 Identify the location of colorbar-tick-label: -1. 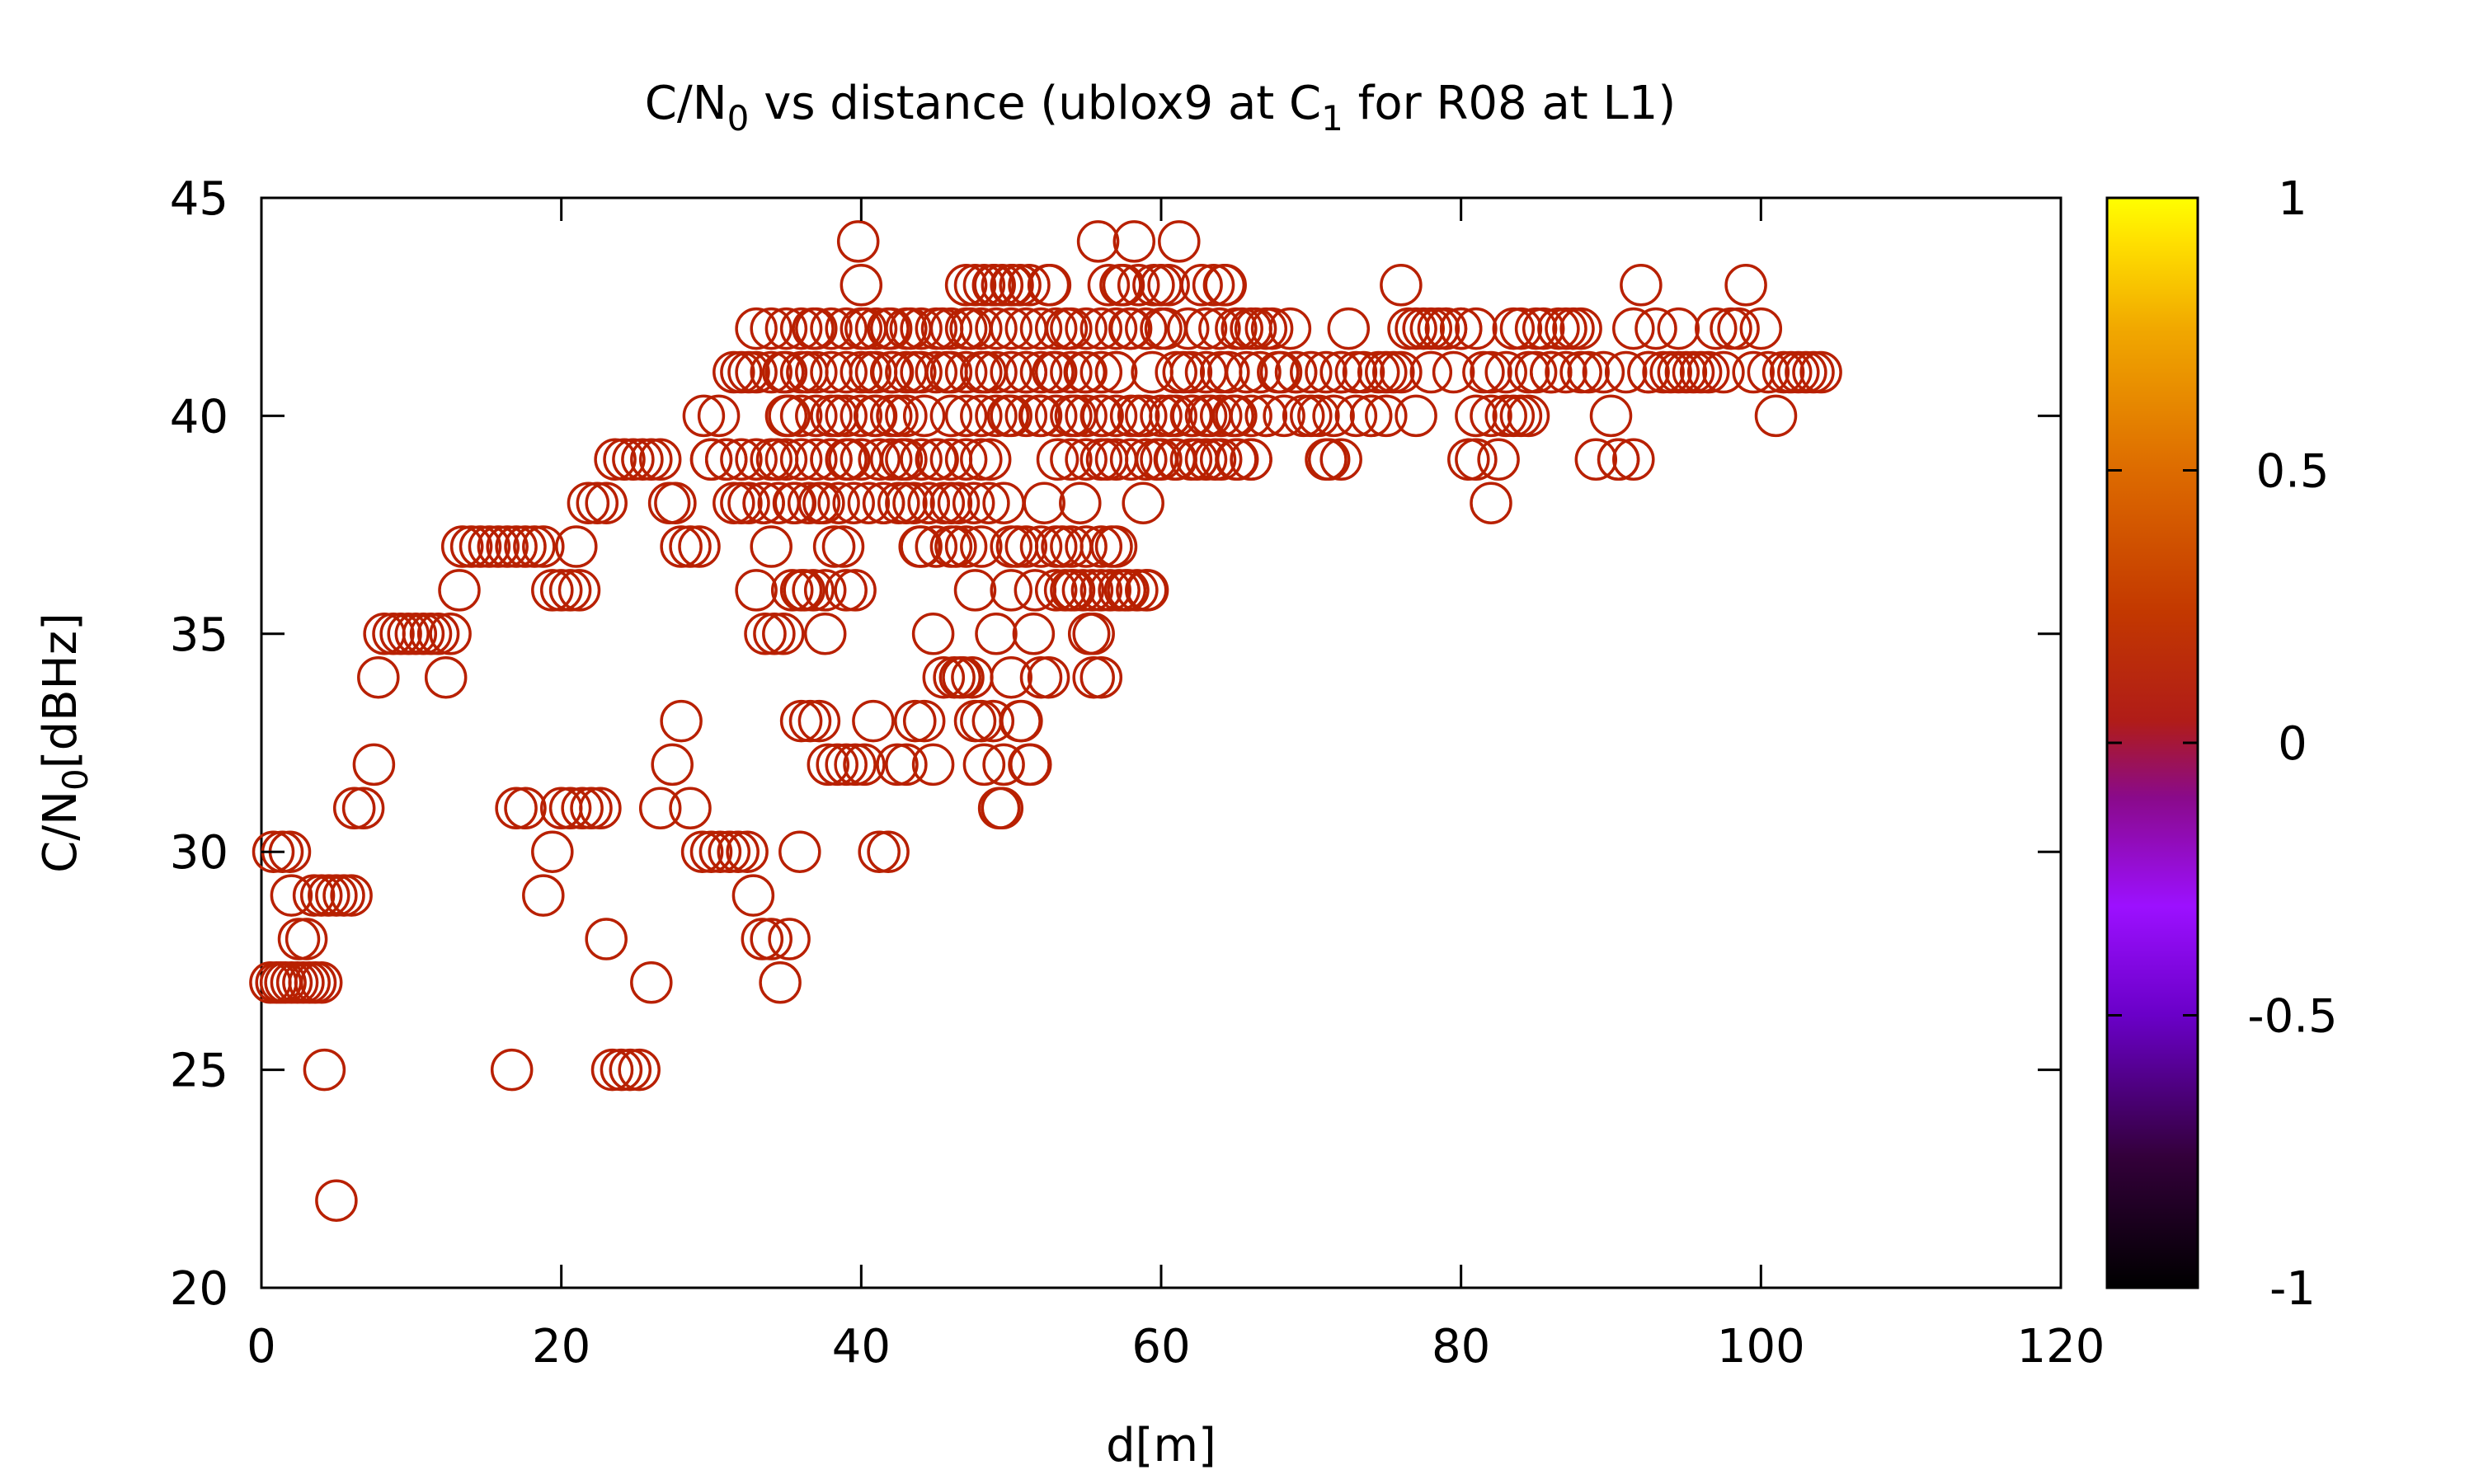
(2292, 1289).